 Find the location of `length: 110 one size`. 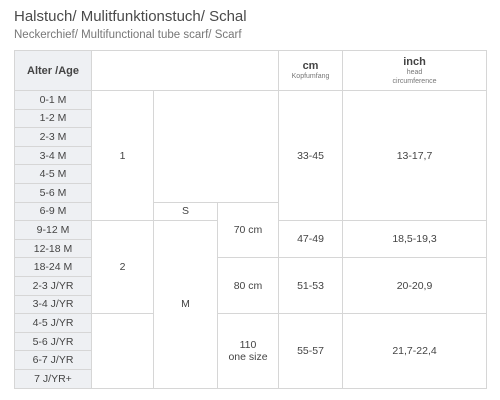

length: 110 one size is located at coordinates (248, 351).